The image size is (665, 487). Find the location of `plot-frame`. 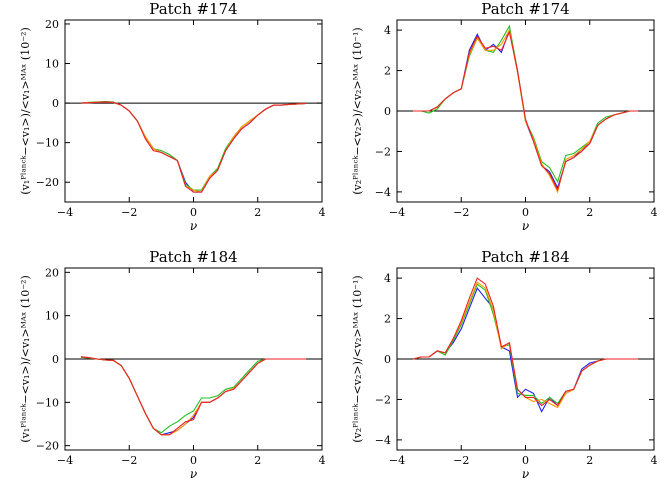

plot-frame is located at coordinates (193, 111).